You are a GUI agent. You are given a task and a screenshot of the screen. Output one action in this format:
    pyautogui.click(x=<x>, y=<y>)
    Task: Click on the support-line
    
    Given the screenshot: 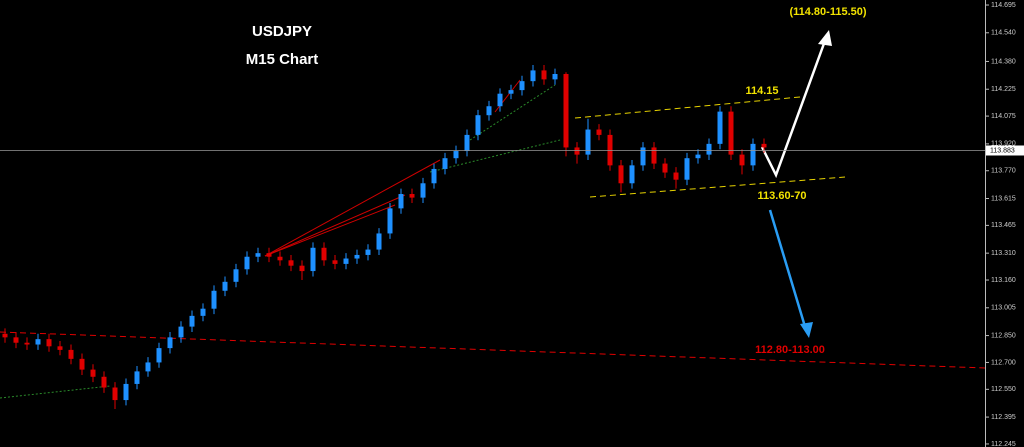 What is the action you would take?
    pyautogui.click(x=493, y=350)
    